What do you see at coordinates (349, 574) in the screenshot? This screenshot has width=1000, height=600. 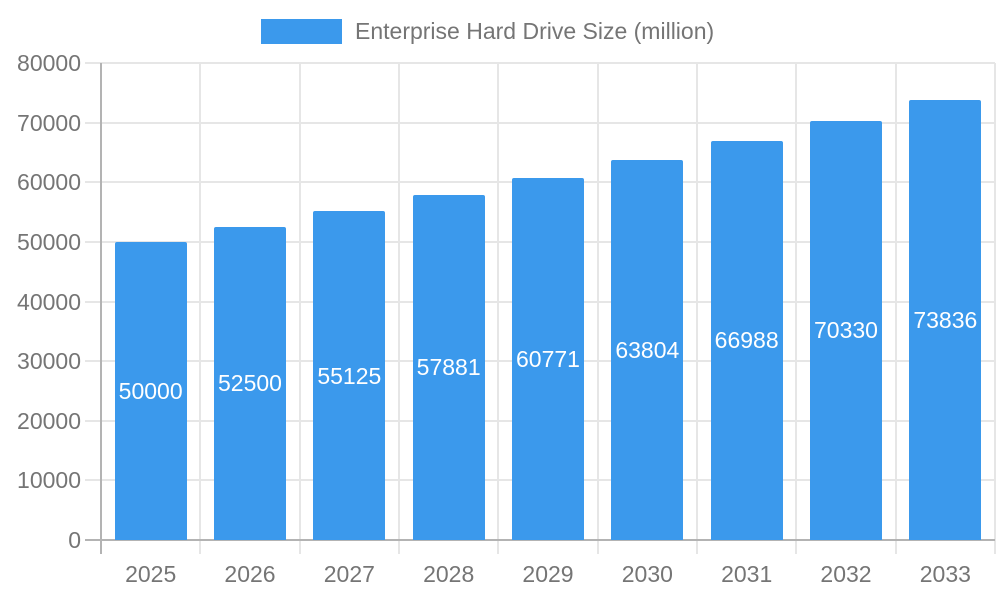 I see `x-axis-label: 2027` at bounding box center [349, 574].